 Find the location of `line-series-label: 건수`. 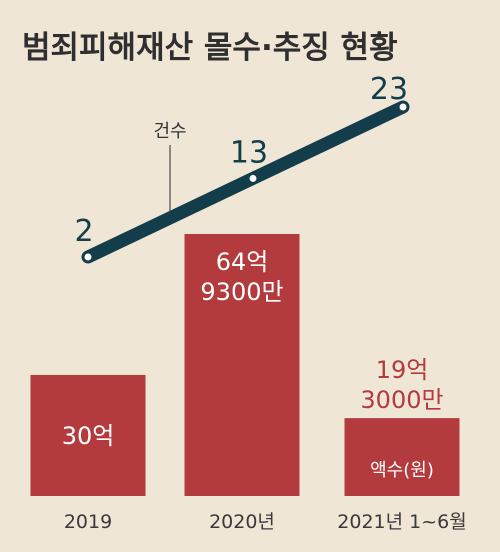

line-series-label: 건수 is located at coordinates (169, 131).